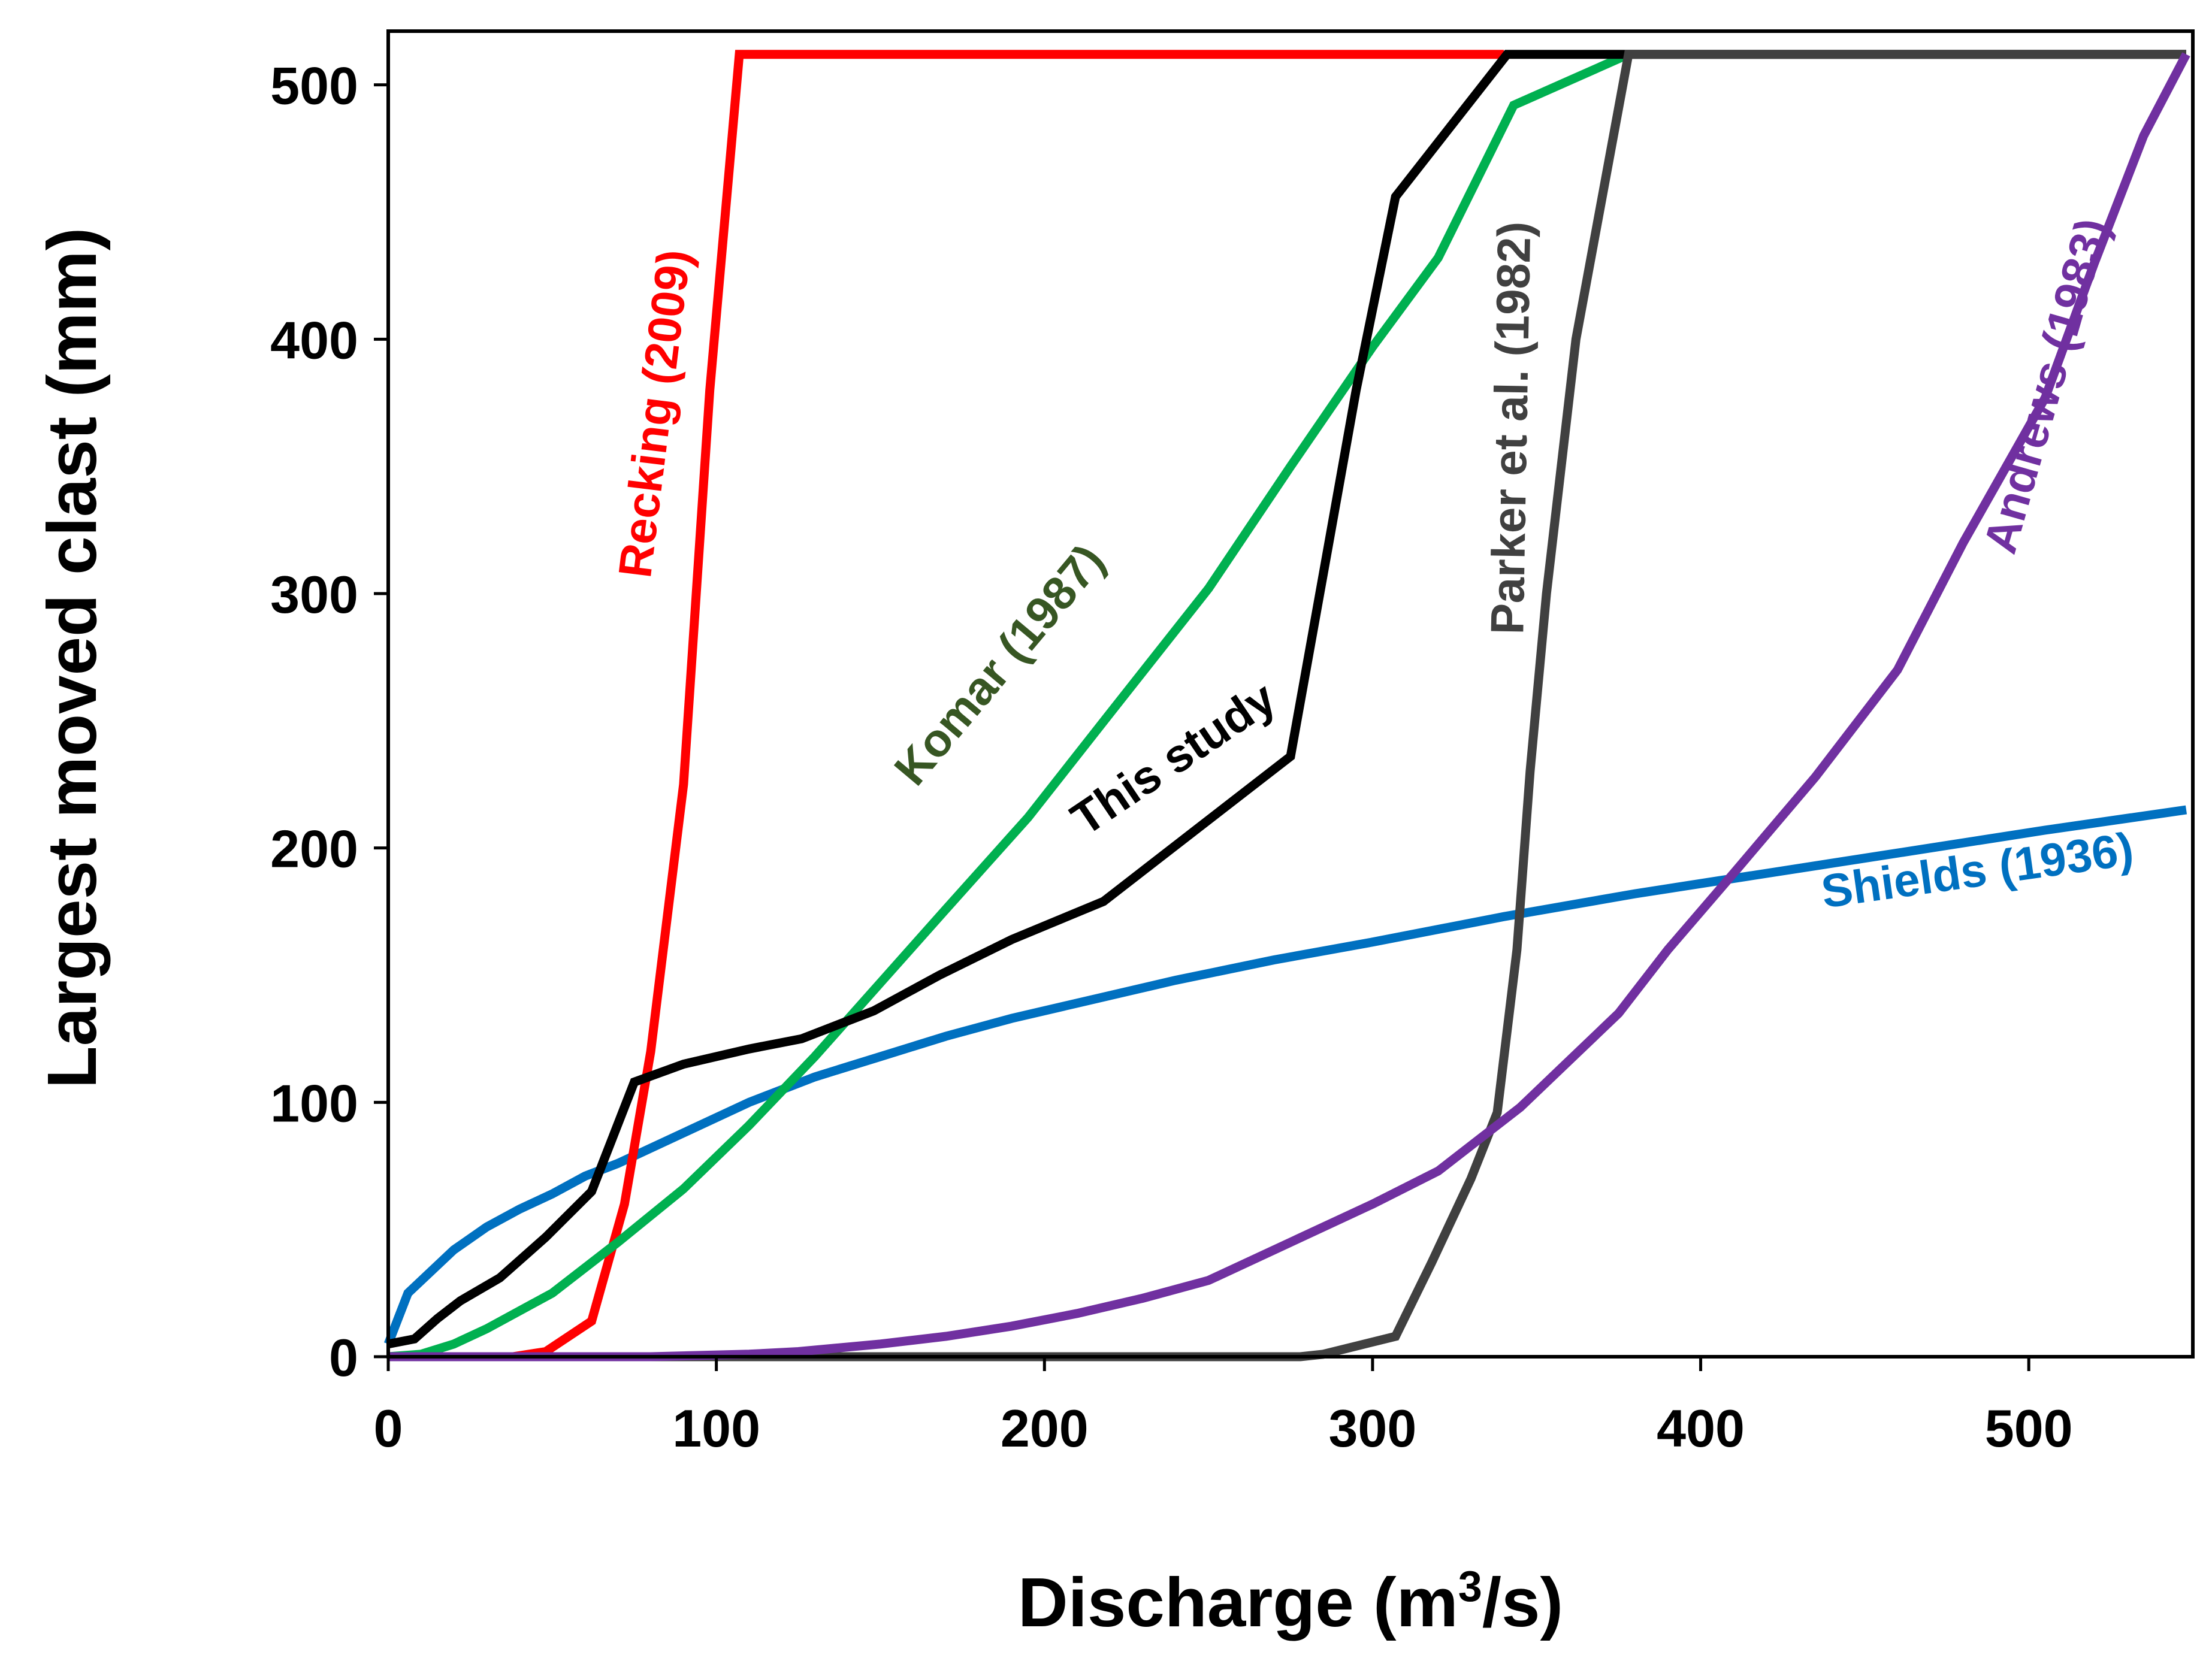 The image size is (2212, 1661). Describe the element at coordinates (1701, 1428) in the screenshot. I see `x-tick-label: 400` at that location.